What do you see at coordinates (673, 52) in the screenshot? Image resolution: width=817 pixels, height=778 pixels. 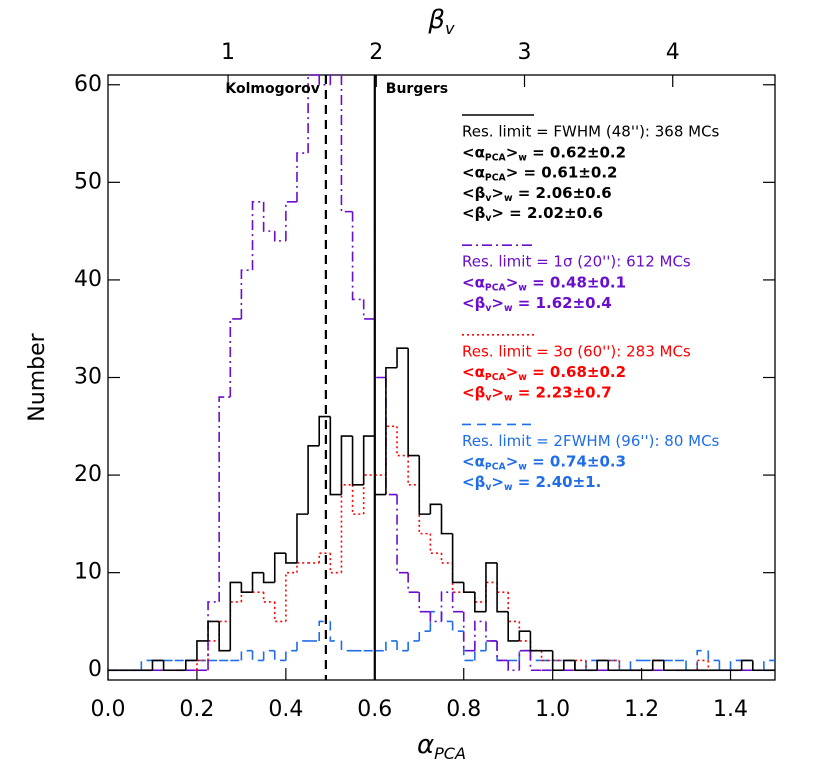 I see `x2-tick-label: 4` at bounding box center [673, 52].